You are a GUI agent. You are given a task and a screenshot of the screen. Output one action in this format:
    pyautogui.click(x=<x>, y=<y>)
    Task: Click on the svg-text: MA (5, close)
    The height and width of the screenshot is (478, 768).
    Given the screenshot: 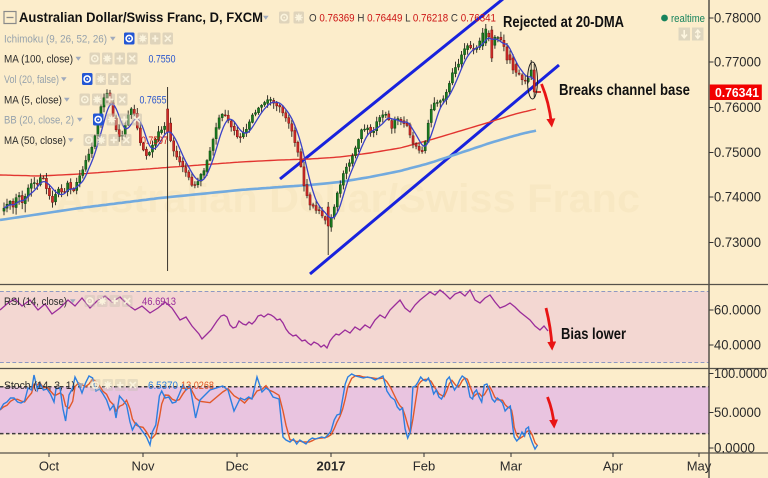 What is the action you would take?
    pyautogui.click(x=33, y=101)
    